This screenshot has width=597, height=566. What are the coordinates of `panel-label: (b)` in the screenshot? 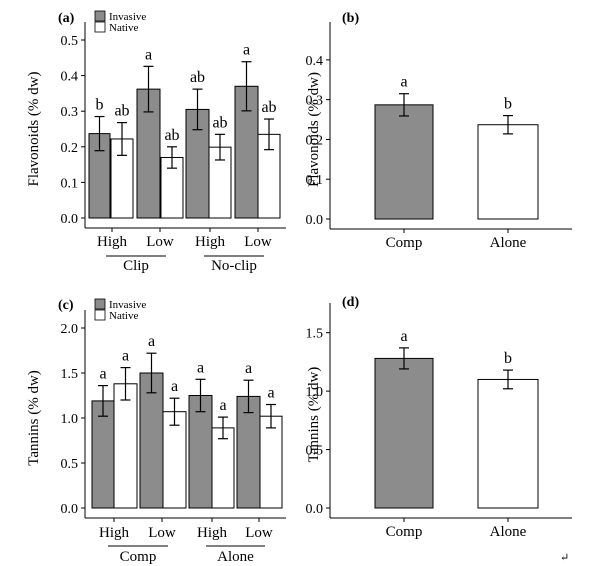 It's located at (350, 18).